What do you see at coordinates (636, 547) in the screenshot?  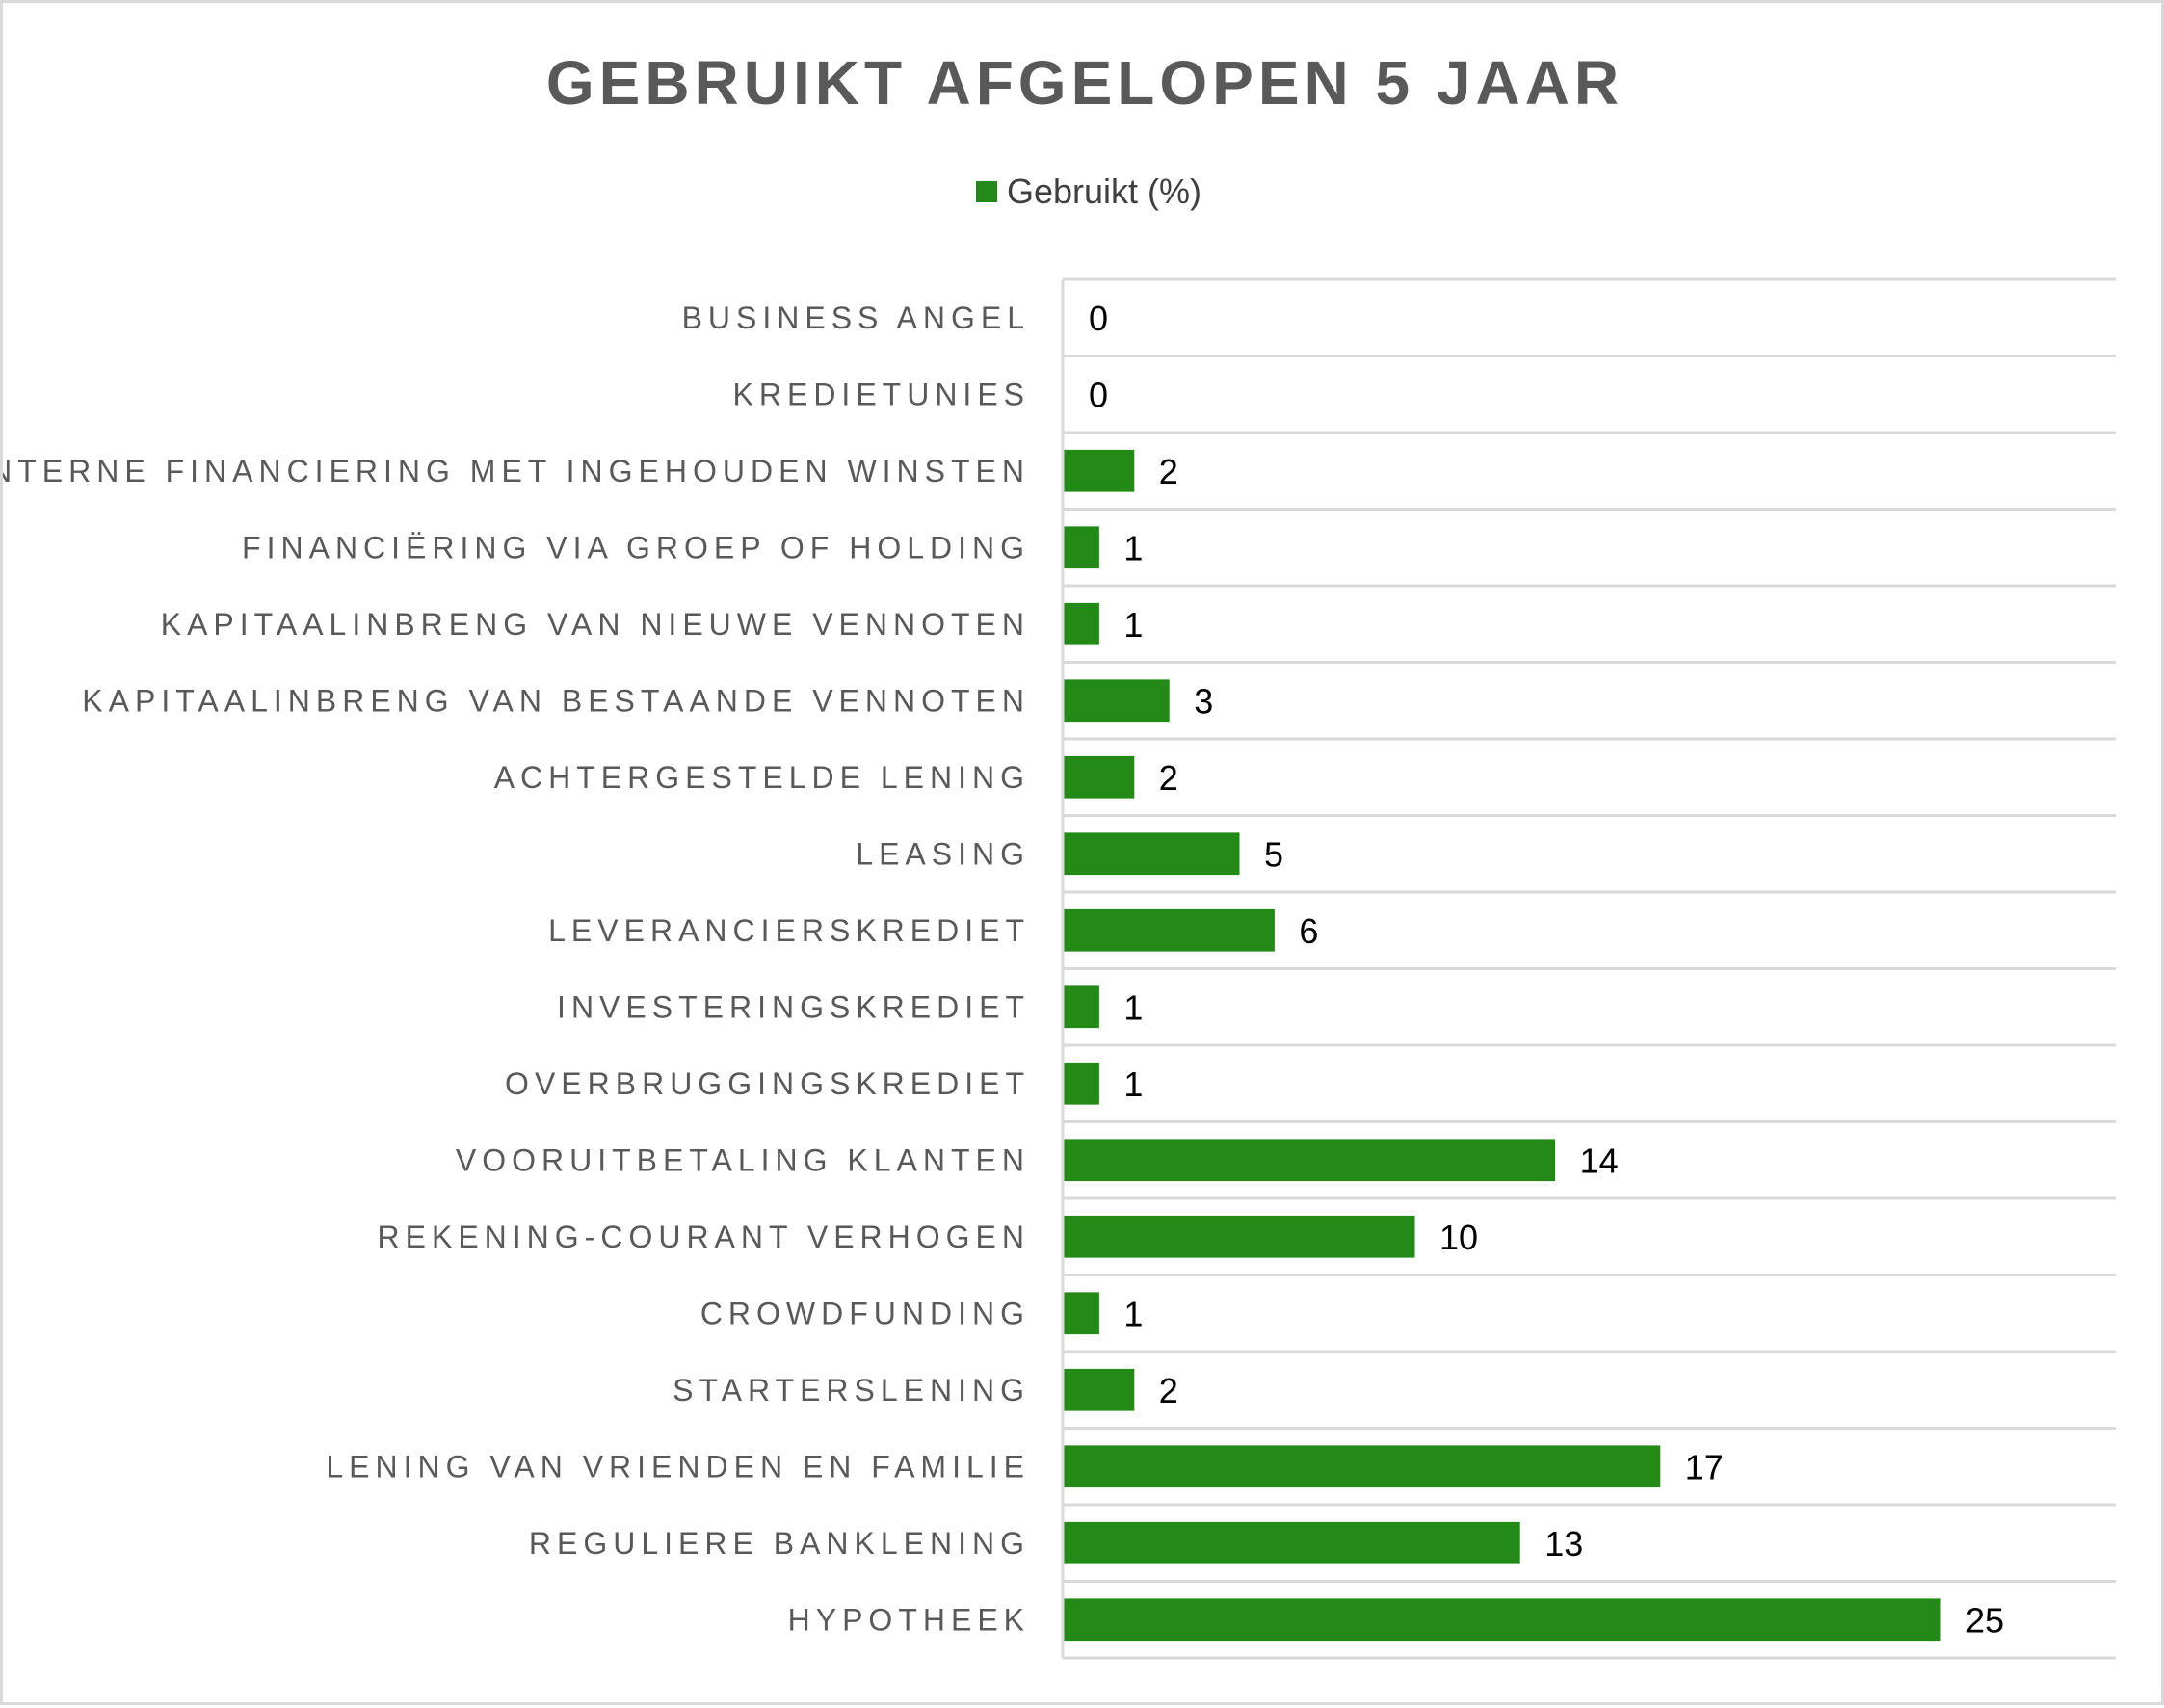 I see `category-label: FINANCIËRING VIA GROEP OF HOLDING` at bounding box center [636, 547].